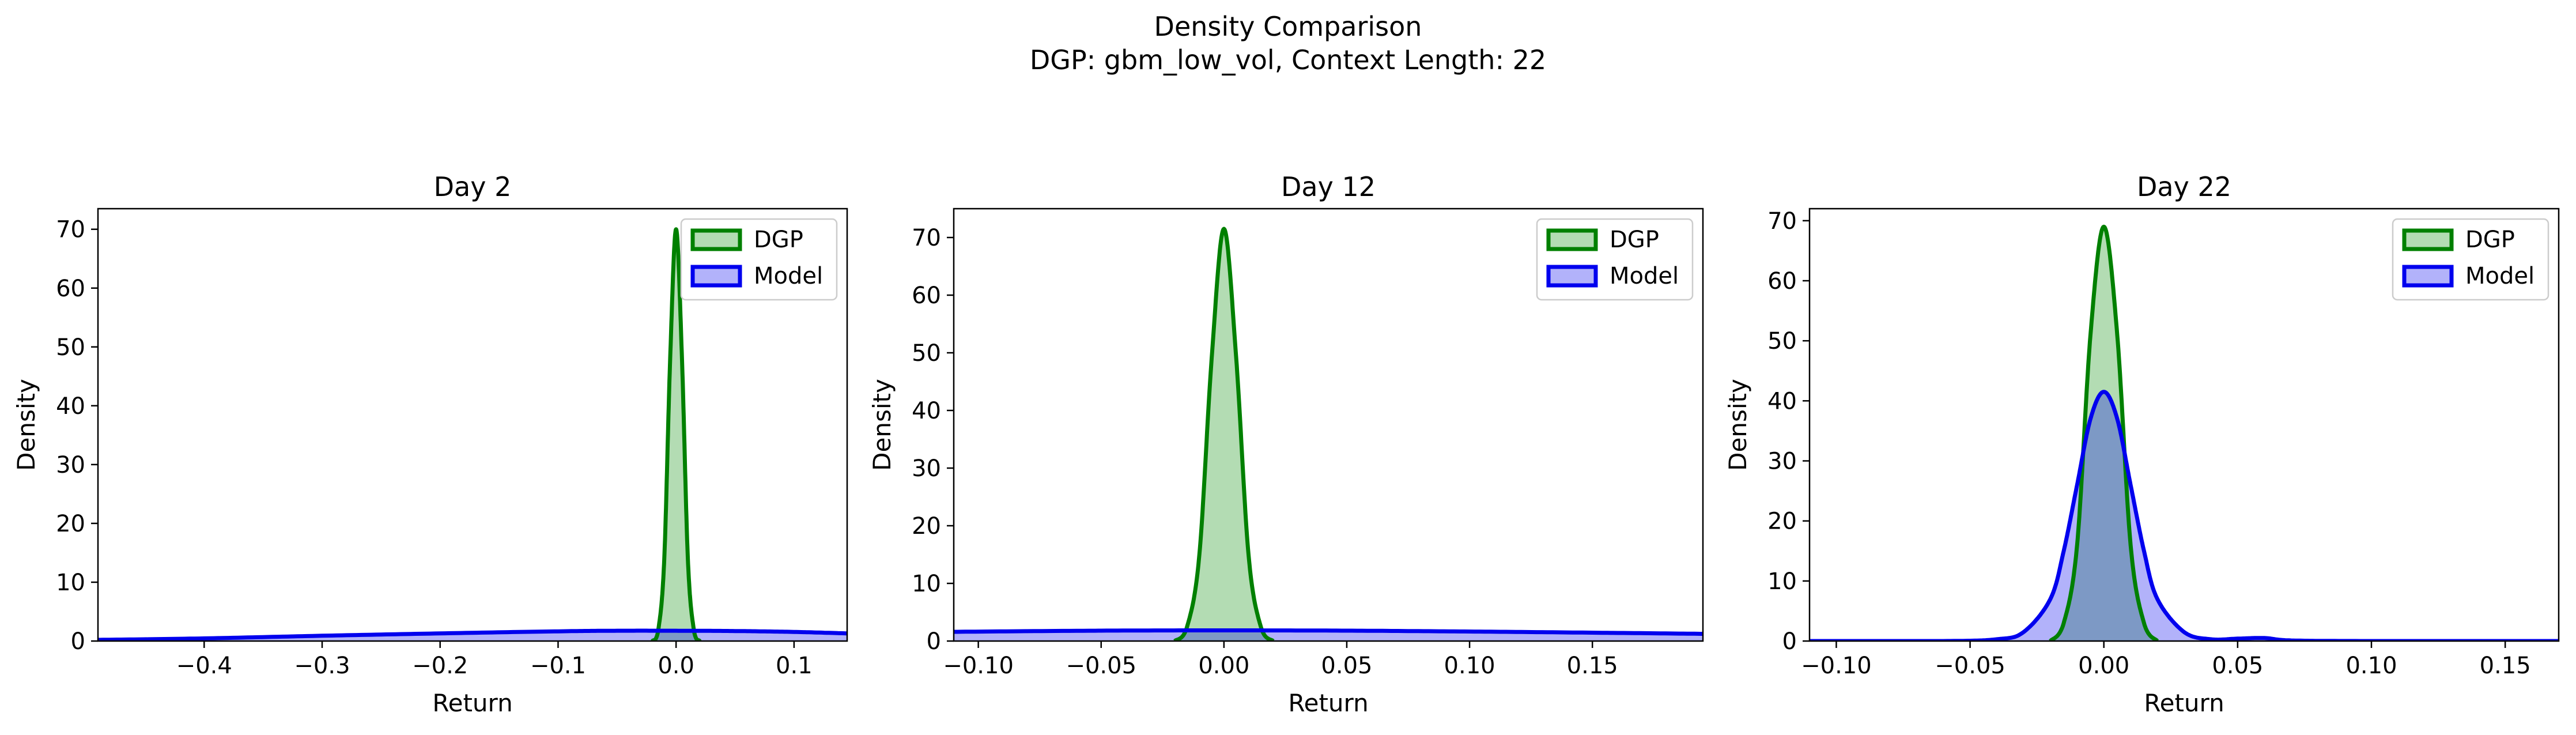  What do you see at coordinates (322, 666) in the screenshot?
I see `x-tick-label: −0.3` at bounding box center [322, 666].